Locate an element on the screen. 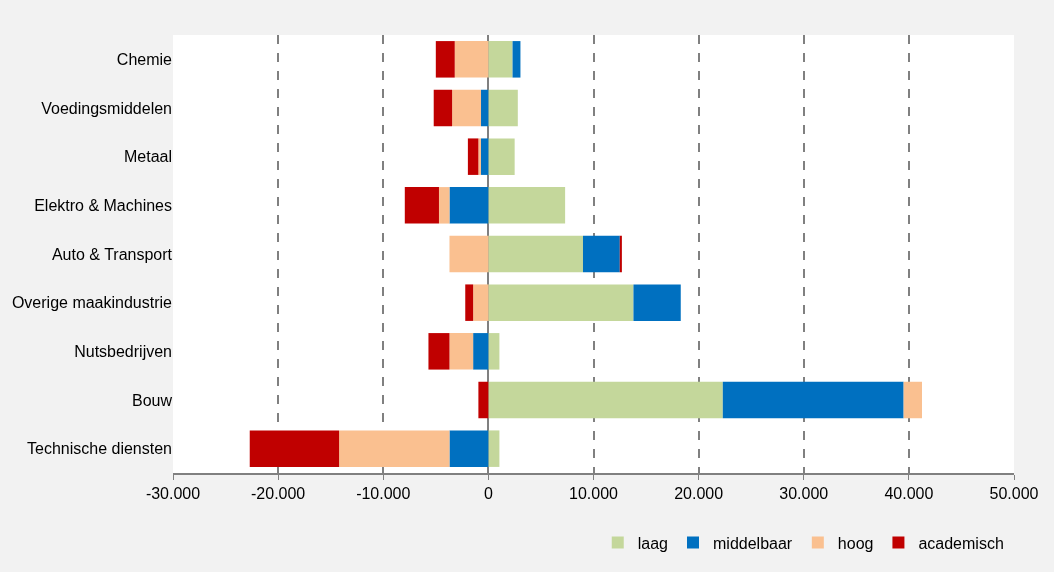 The height and width of the screenshot is (572, 1054). y-tick-label: Voedingsmiddelen is located at coordinates (106, 108).